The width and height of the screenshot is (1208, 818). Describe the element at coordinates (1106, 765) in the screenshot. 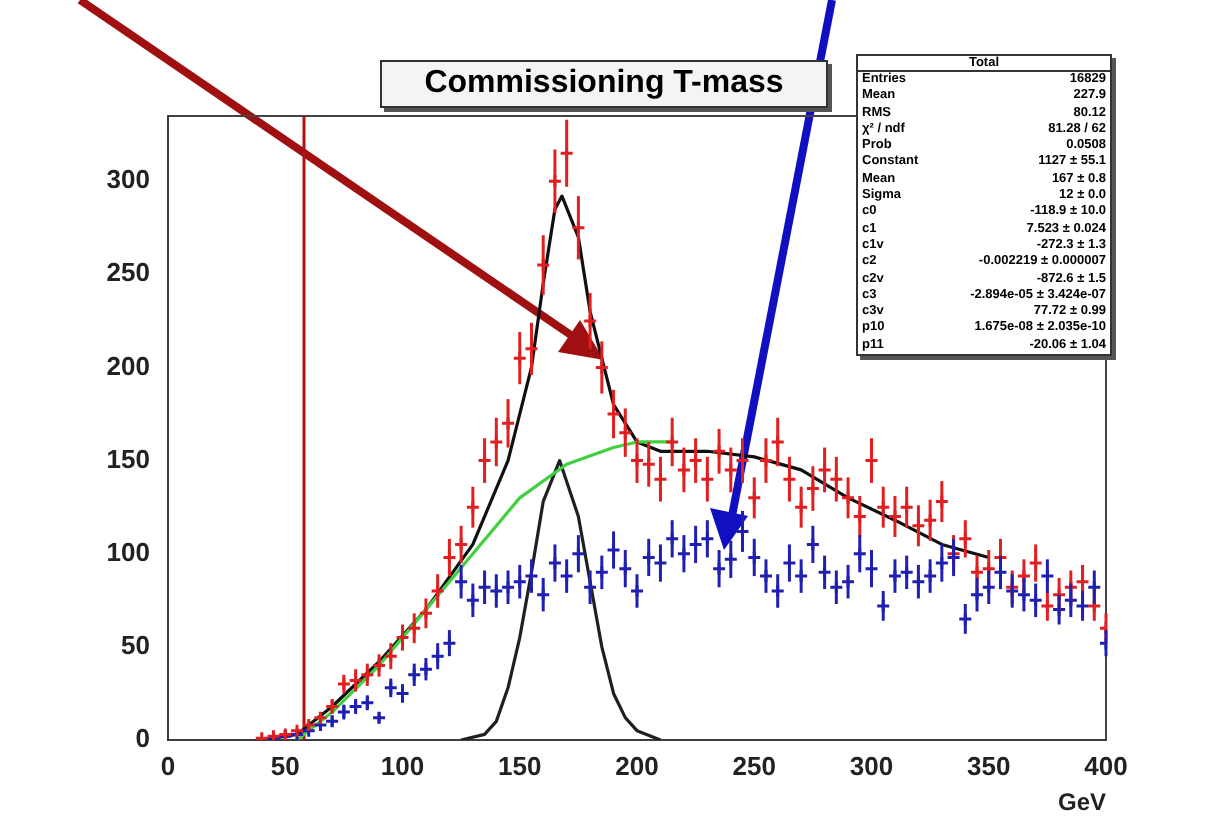

I see `x-tick-label: 400` at that location.